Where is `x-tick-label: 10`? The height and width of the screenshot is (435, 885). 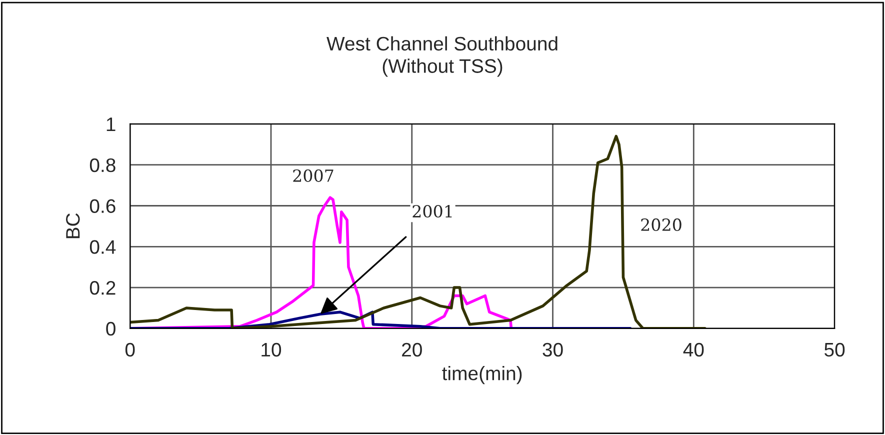
x-tick-label: 10 is located at coordinates (272, 349).